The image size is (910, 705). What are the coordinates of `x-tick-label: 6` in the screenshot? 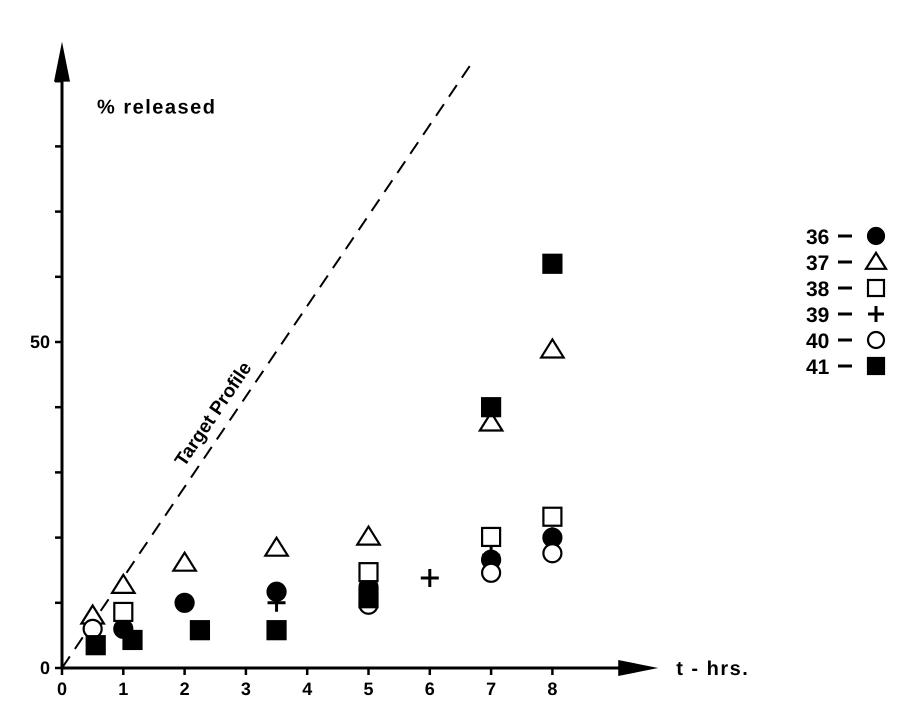 It's located at (429, 689).